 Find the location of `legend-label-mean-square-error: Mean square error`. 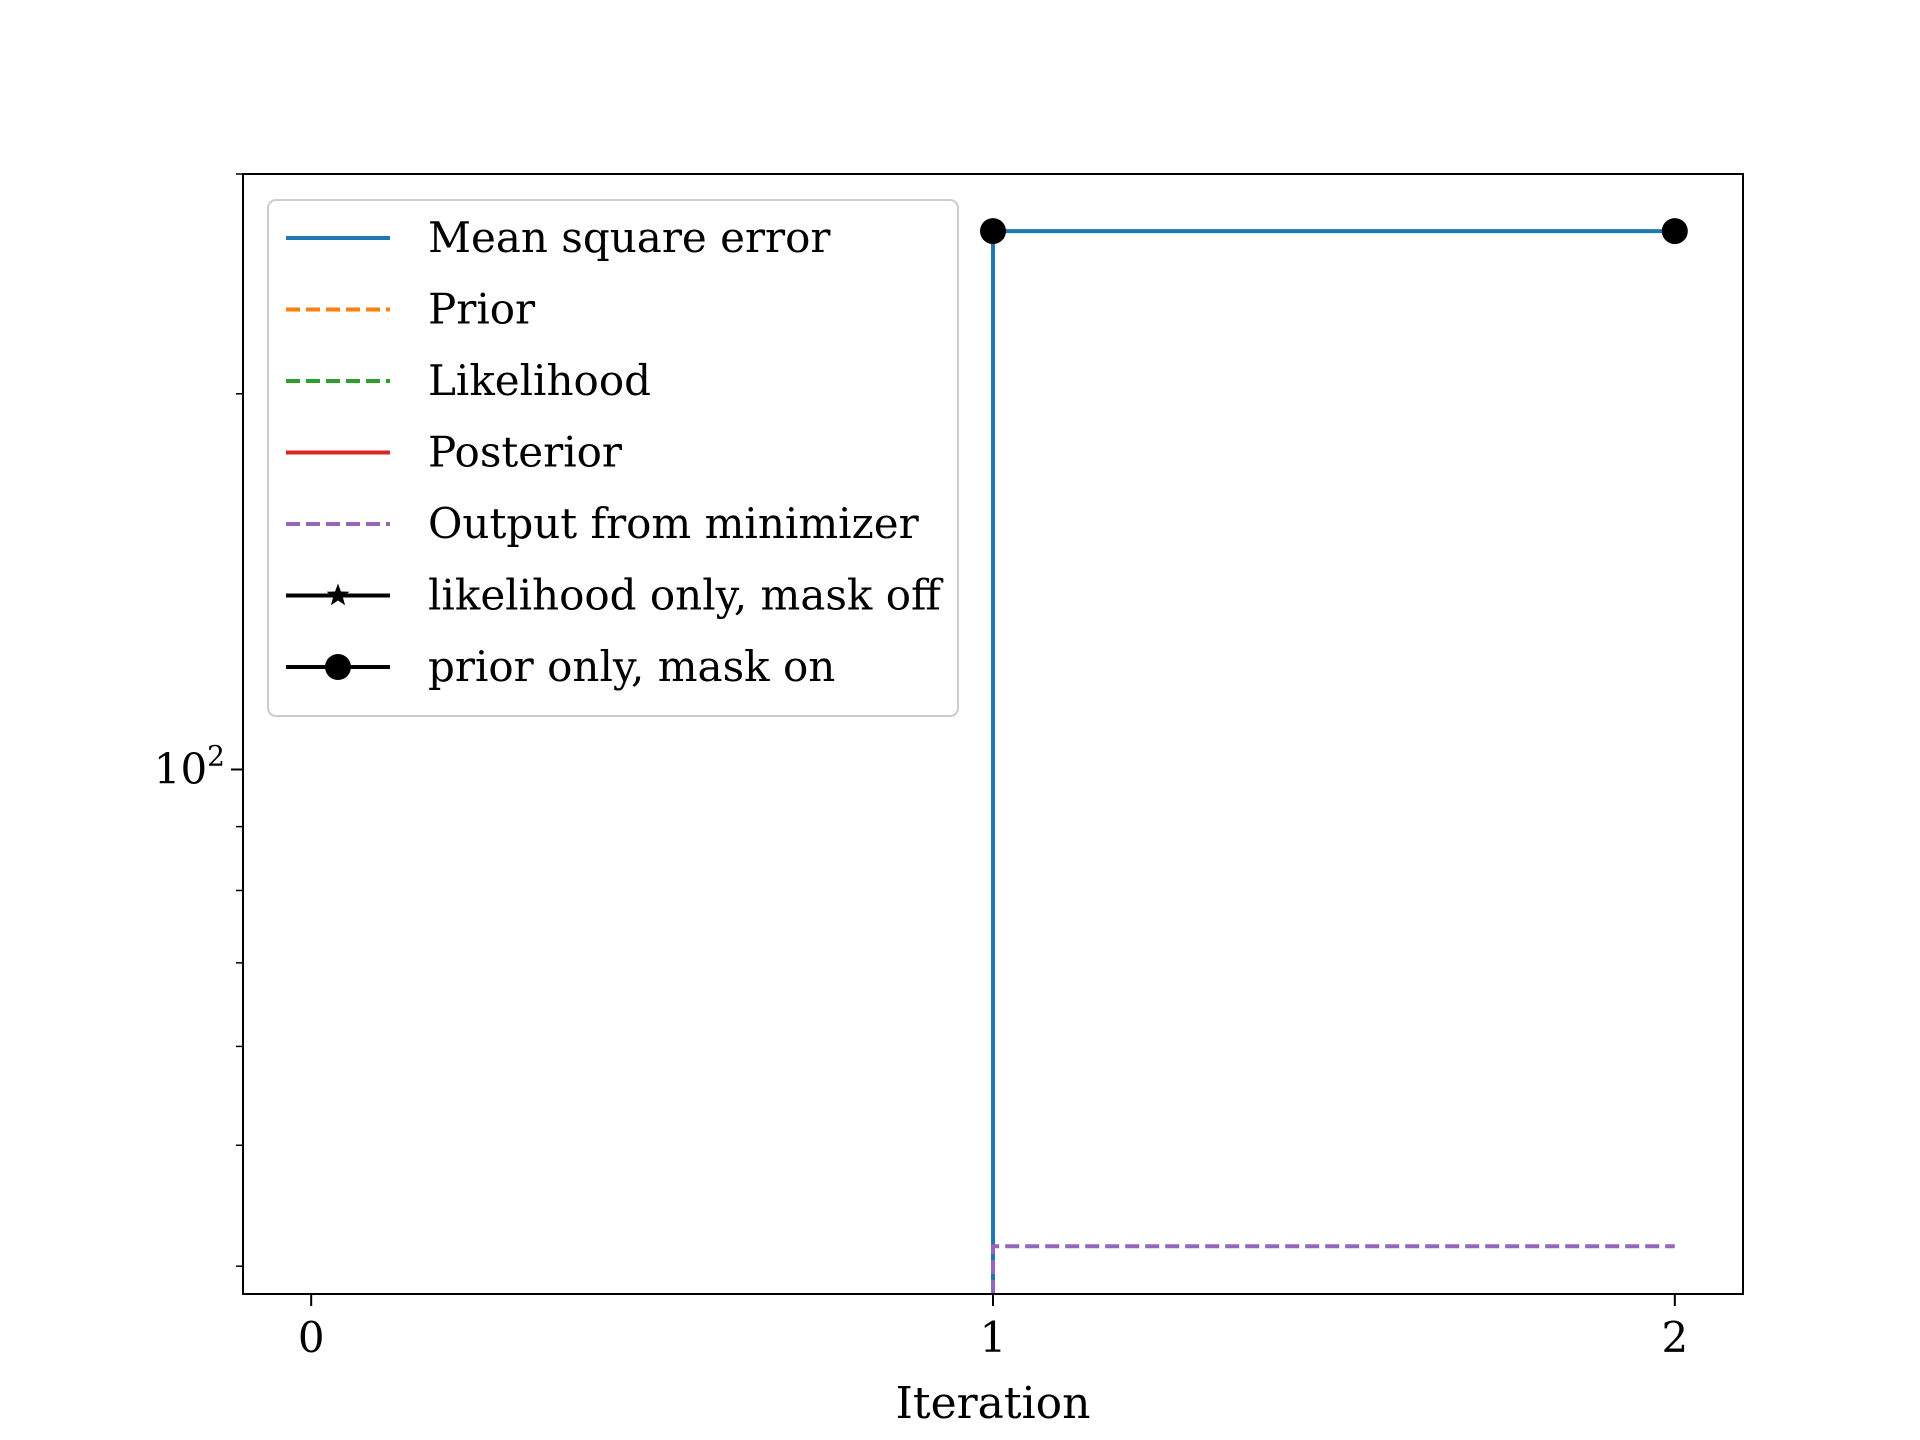

legend-label-mean-square-error: Mean square error is located at coordinates (629, 237).